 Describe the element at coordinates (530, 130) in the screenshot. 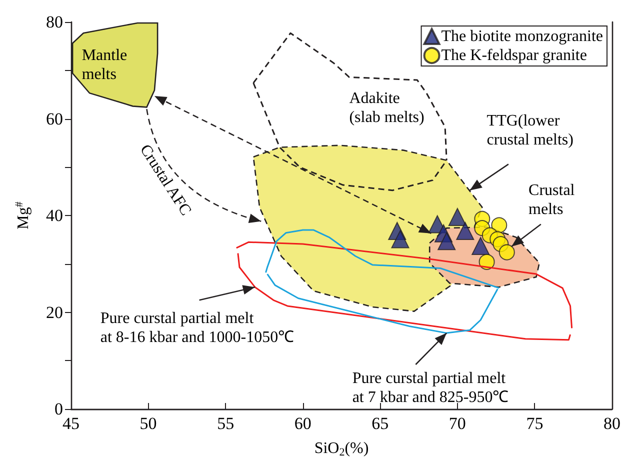

I see `annotation: TTG(lower crustal melts)` at that location.